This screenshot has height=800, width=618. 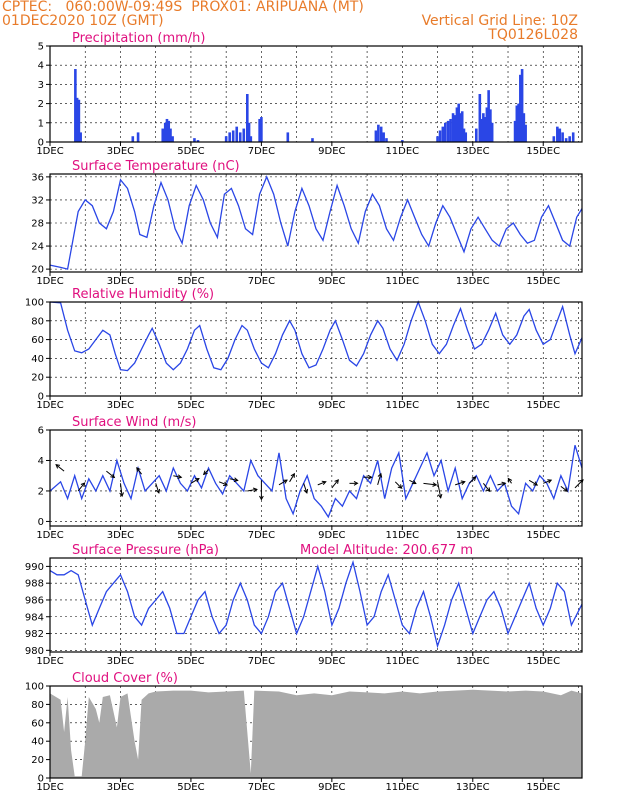 What do you see at coordinates (402, 405) in the screenshot?
I see `x-tick-label: 11DEC` at bounding box center [402, 405].